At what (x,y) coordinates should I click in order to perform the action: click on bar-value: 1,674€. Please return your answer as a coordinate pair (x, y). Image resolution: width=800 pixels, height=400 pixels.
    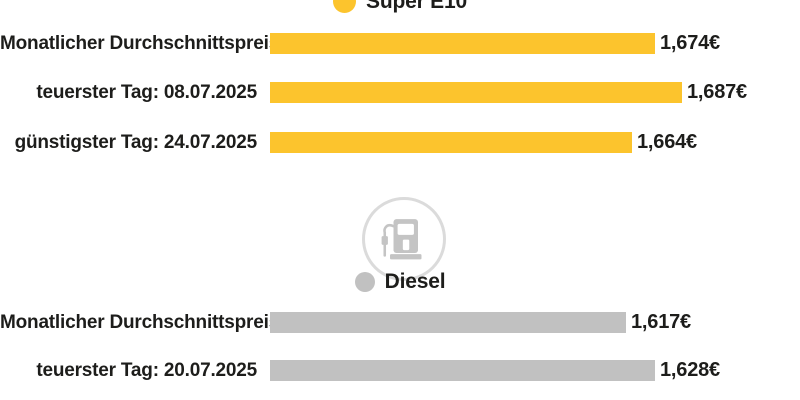
    Looking at the image, I should click on (690, 43).